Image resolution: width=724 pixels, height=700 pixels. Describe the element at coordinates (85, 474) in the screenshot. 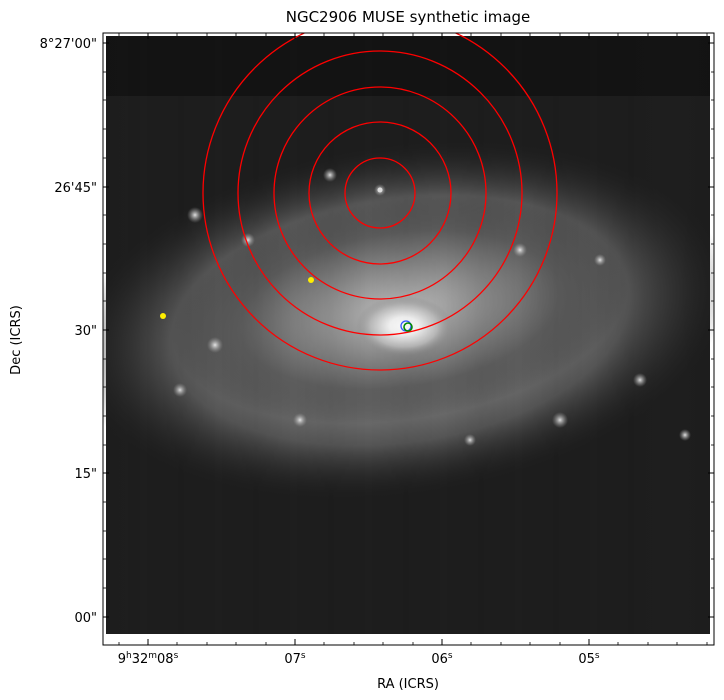

I see `y-tick-label: 15"` at that location.